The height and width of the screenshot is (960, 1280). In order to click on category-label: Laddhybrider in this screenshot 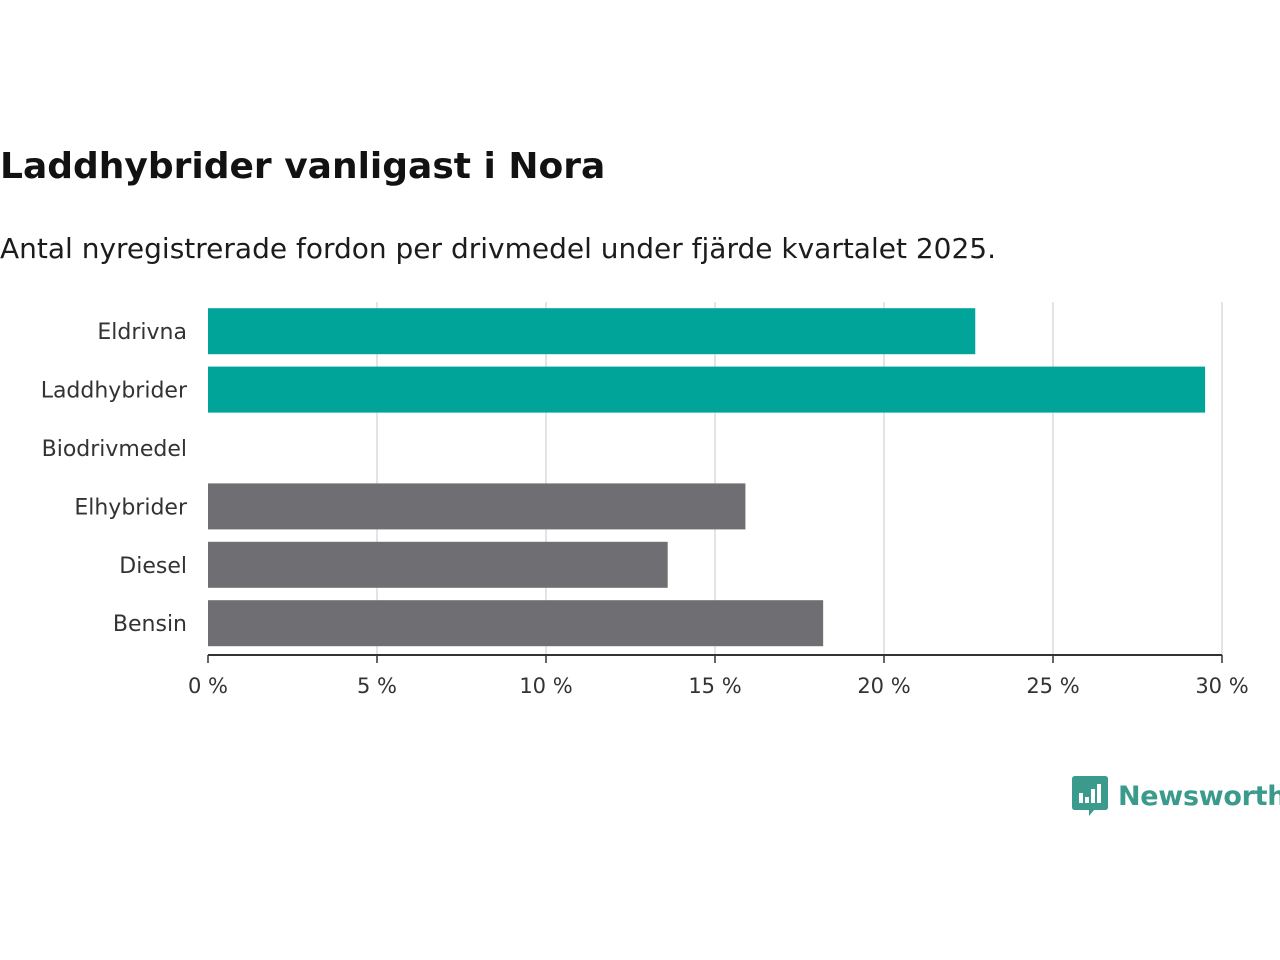, I will do `click(114, 391)`.